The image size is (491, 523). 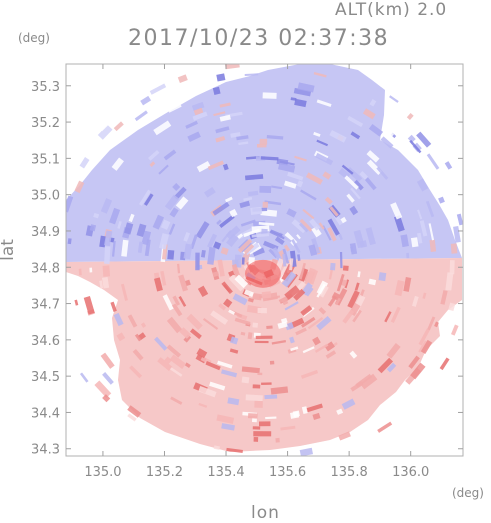 What do you see at coordinates (45, 413) in the screenshot?
I see `lat-tick-label: 34.4` at bounding box center [45, 413].